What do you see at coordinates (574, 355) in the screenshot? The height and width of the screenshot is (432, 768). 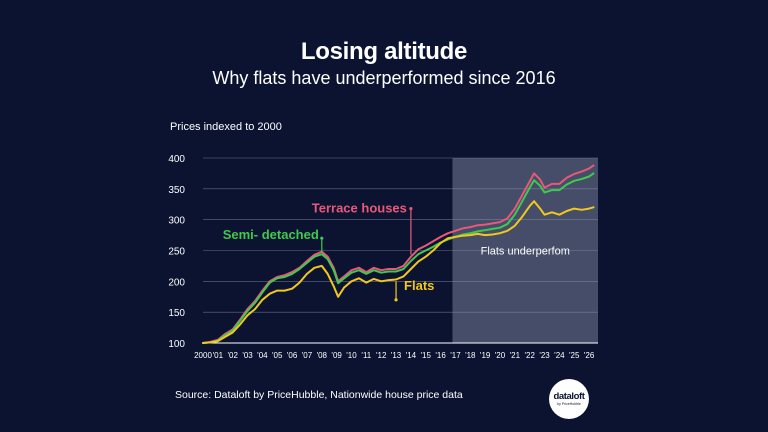 I see `x-tick-label: '25` at bounding box center [574, 355].